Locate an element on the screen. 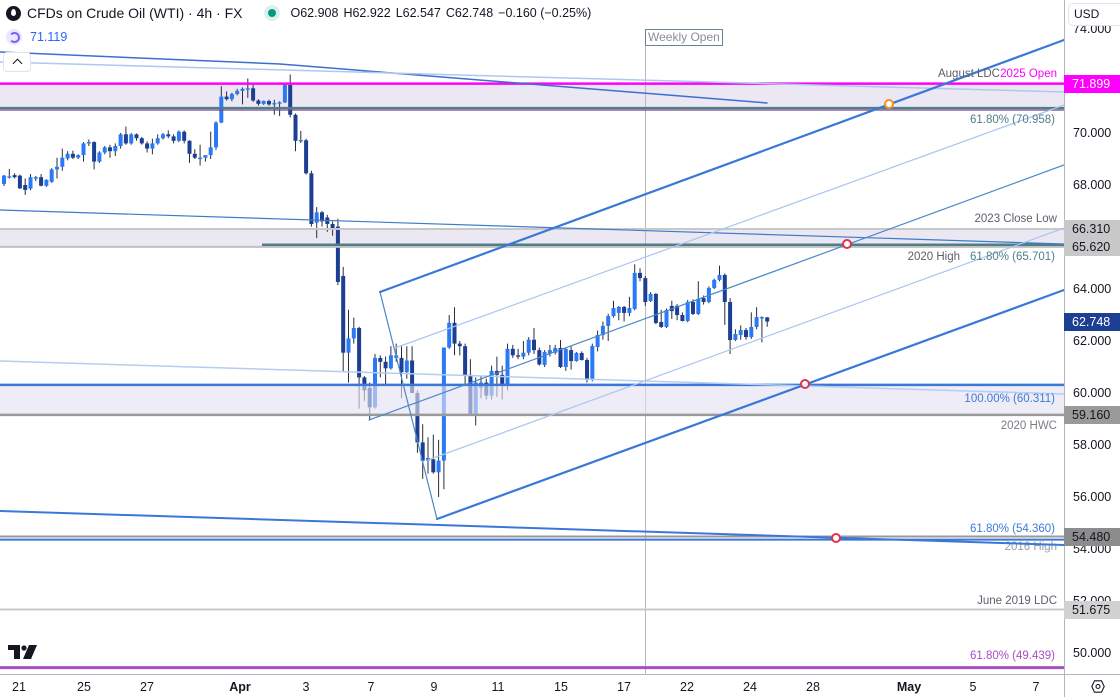  upper-descending-trendline is located at coordinates (384, 77).